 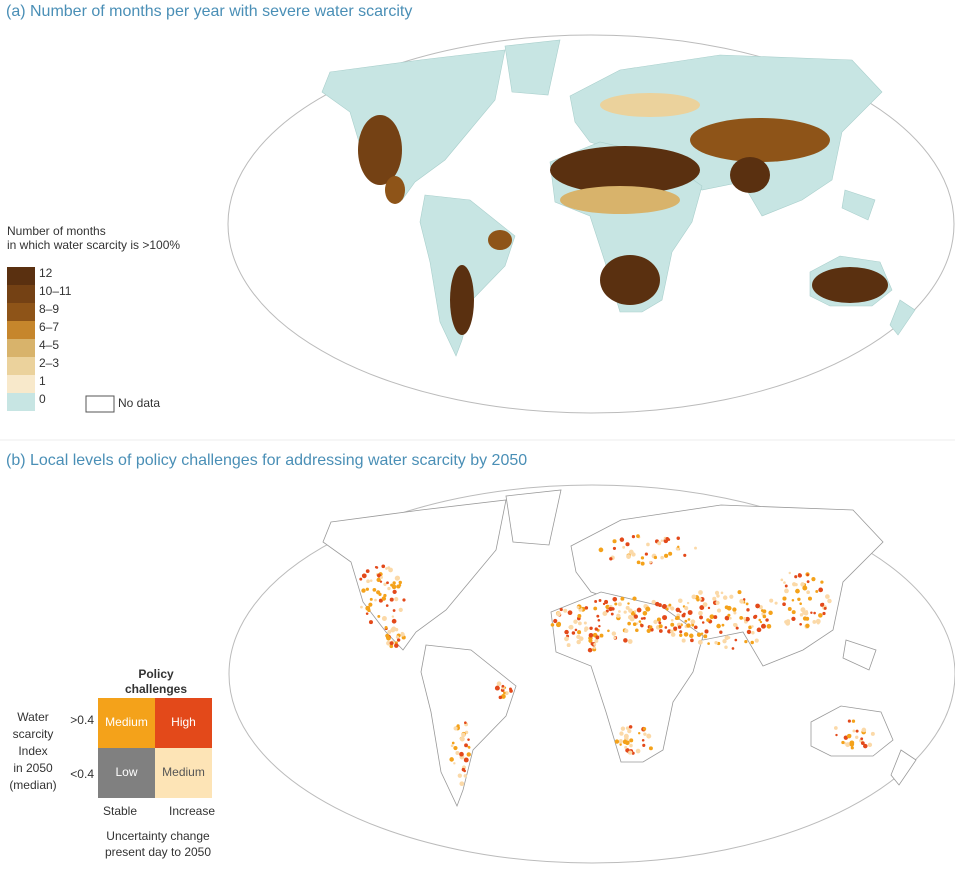 I want to click on legend-label: 8–9, so click(x=49, y=309).